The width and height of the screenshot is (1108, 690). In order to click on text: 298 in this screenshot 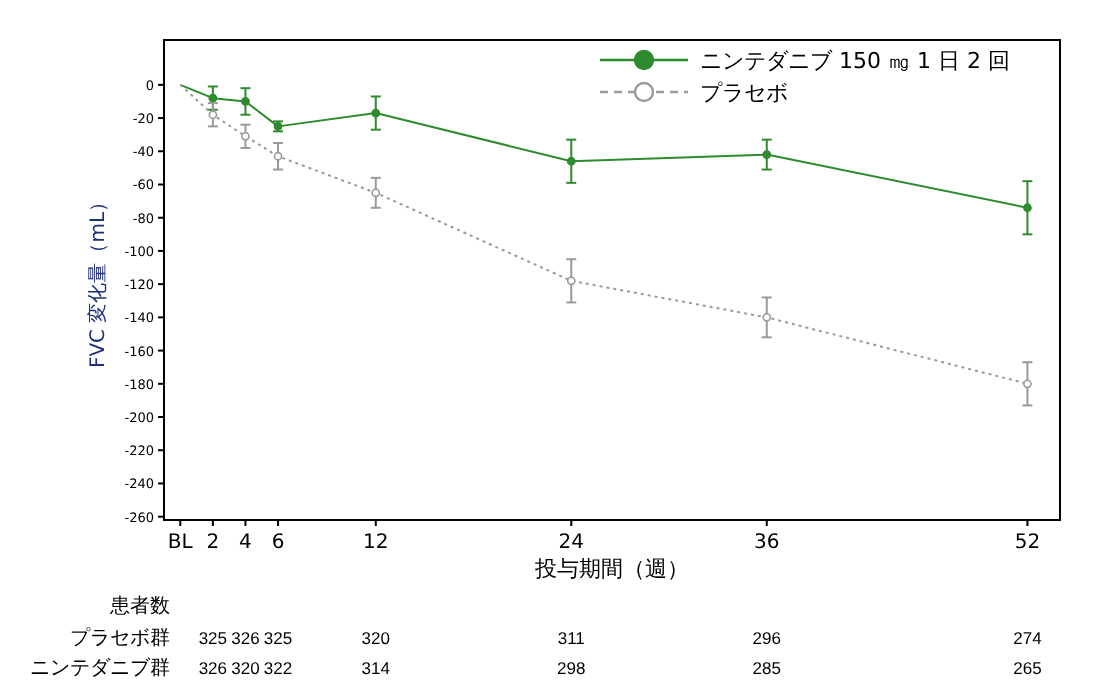, I will do `click(571, 668)`.